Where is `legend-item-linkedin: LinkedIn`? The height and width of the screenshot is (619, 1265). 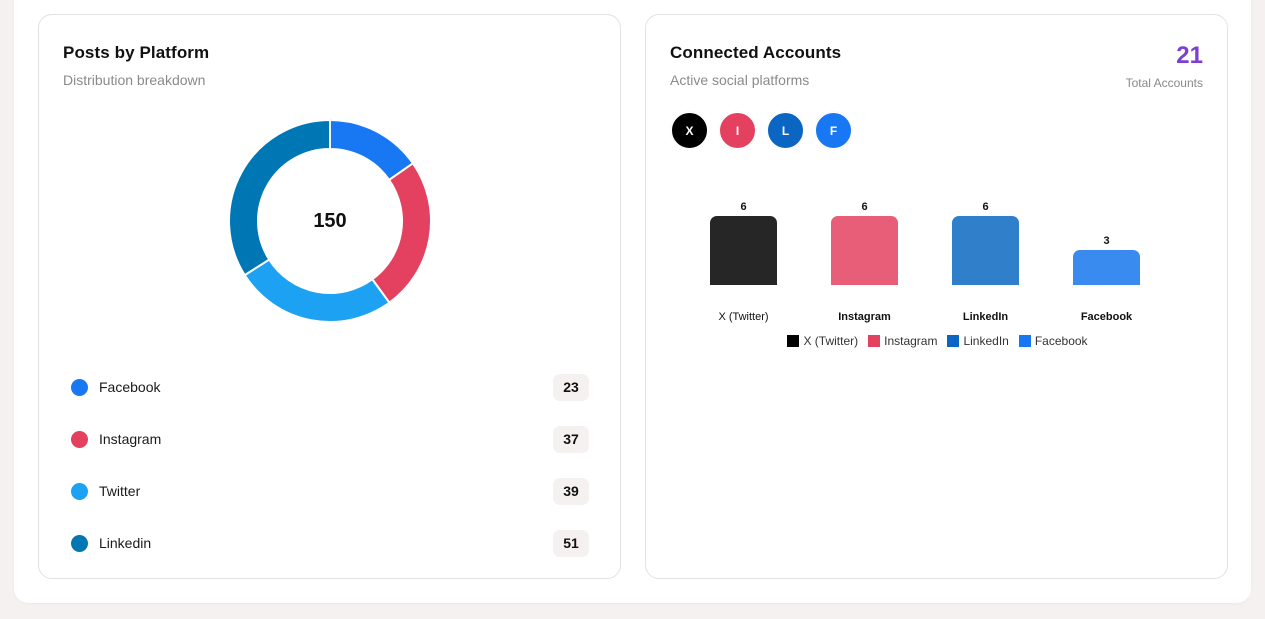
legend-item-linkedin: LinkedIn is located at coordinates (978, 341).